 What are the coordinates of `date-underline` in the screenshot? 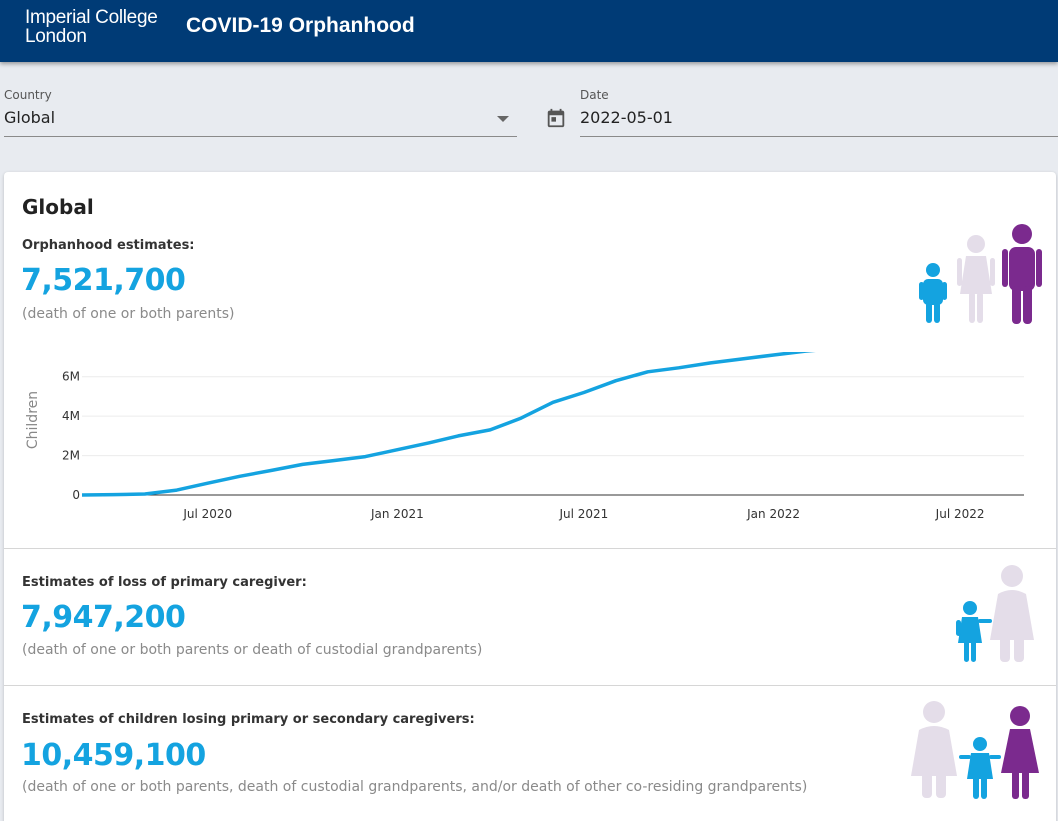 It's located at (819, 136).